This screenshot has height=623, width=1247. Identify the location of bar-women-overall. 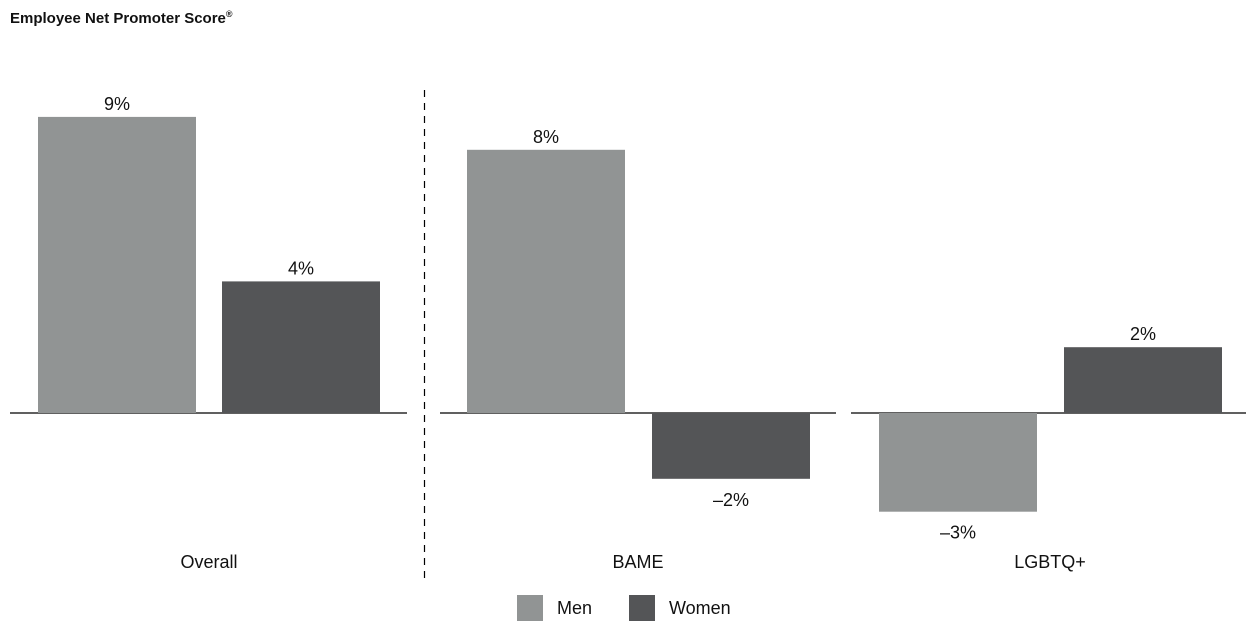
(301, 347).